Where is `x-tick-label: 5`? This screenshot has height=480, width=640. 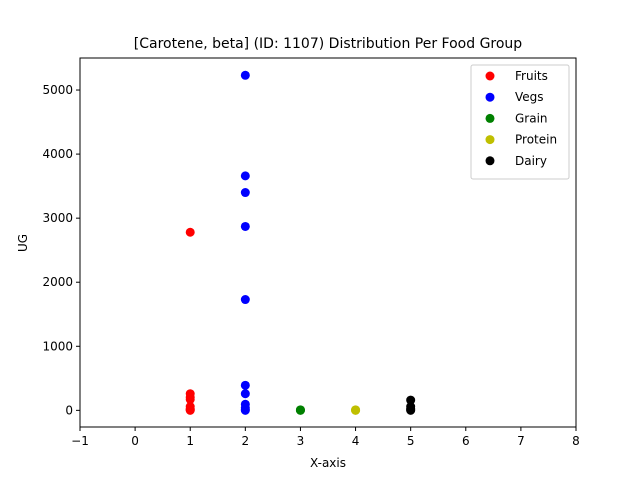 x-tick-label: 5 is located at coordinates (411, 441).